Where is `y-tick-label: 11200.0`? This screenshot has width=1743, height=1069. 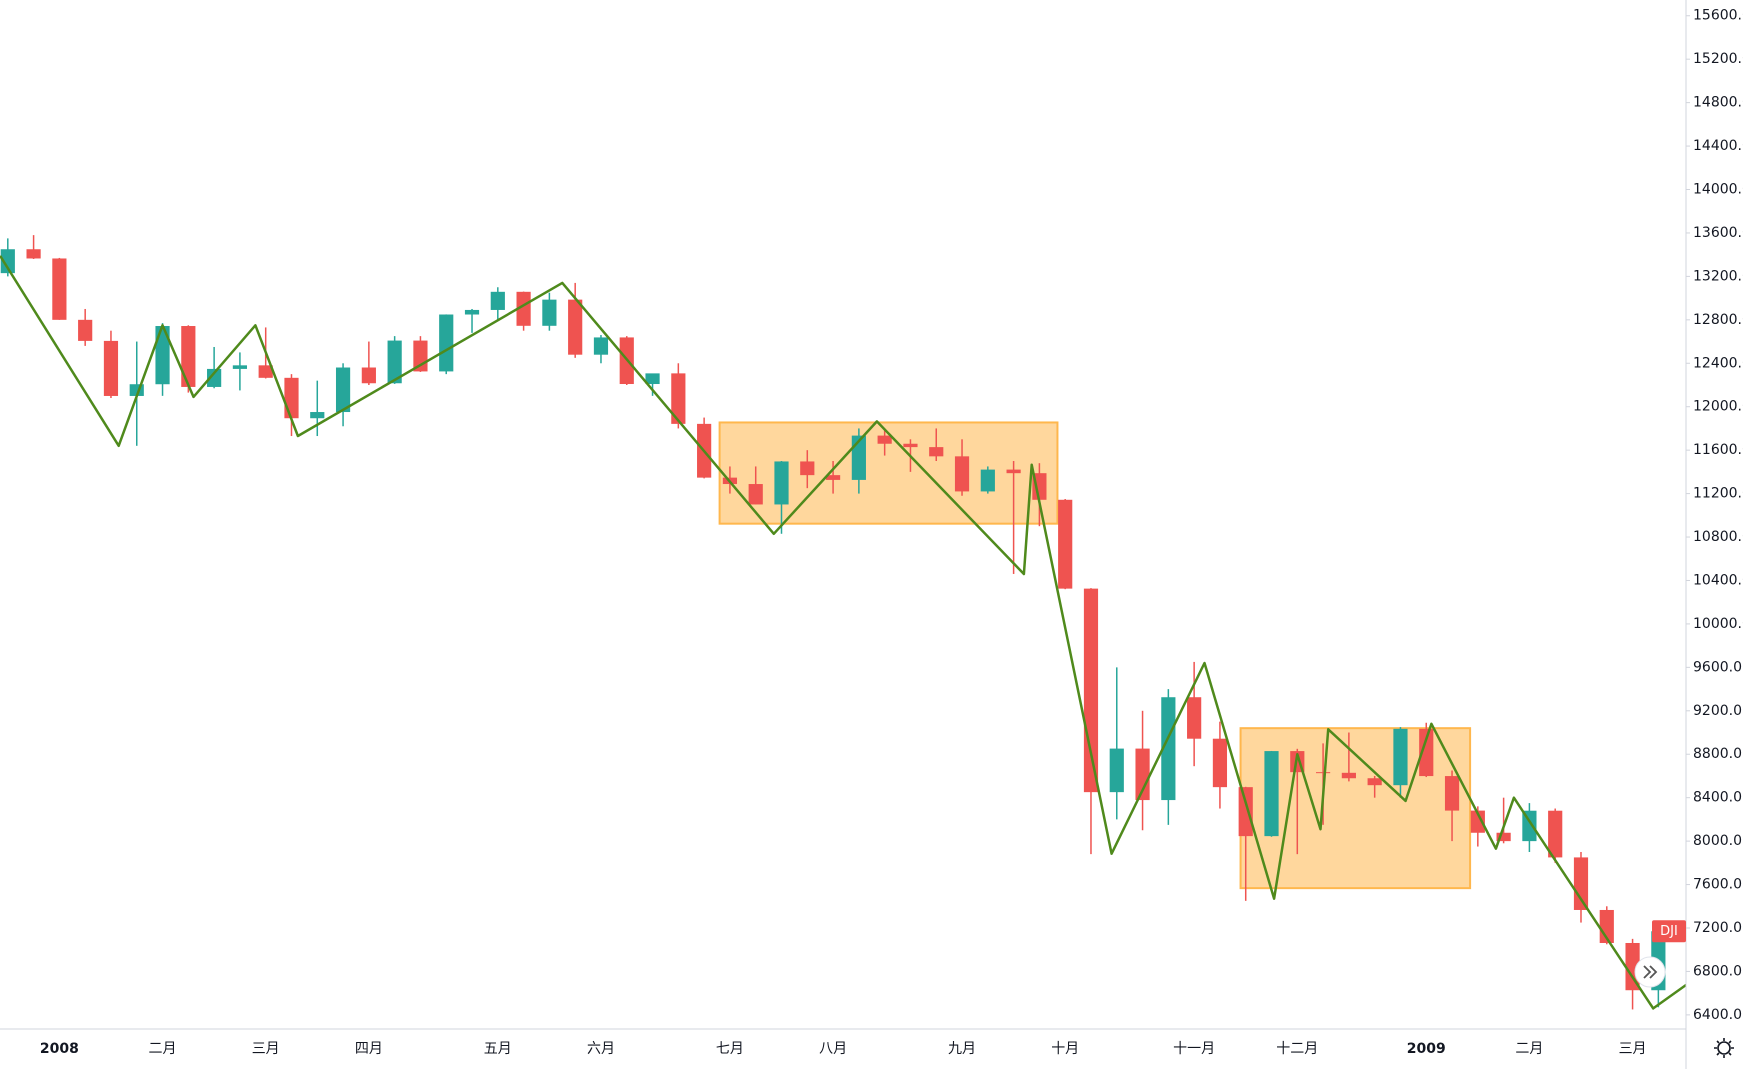
y-tick-label: 11200.0 is located at coordinates (1718, 494).